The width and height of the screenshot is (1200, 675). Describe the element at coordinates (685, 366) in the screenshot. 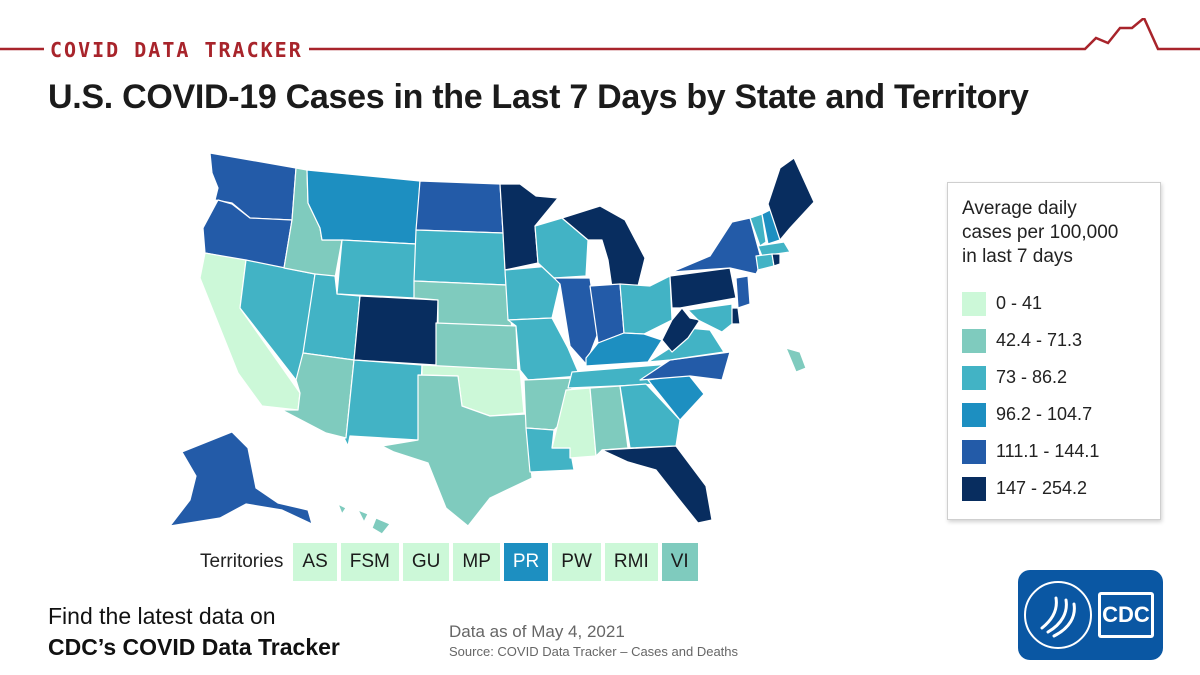

I see `state-NC` at that location.